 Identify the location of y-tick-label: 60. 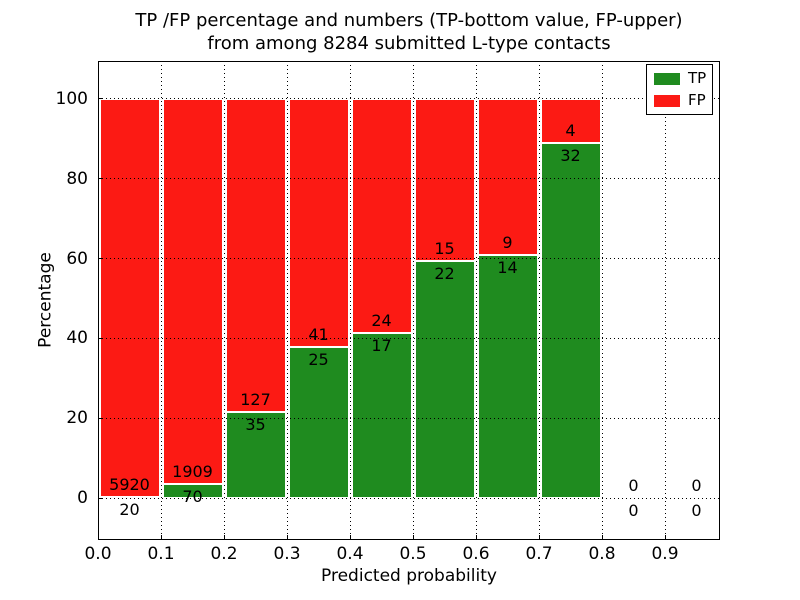
(77, 258).